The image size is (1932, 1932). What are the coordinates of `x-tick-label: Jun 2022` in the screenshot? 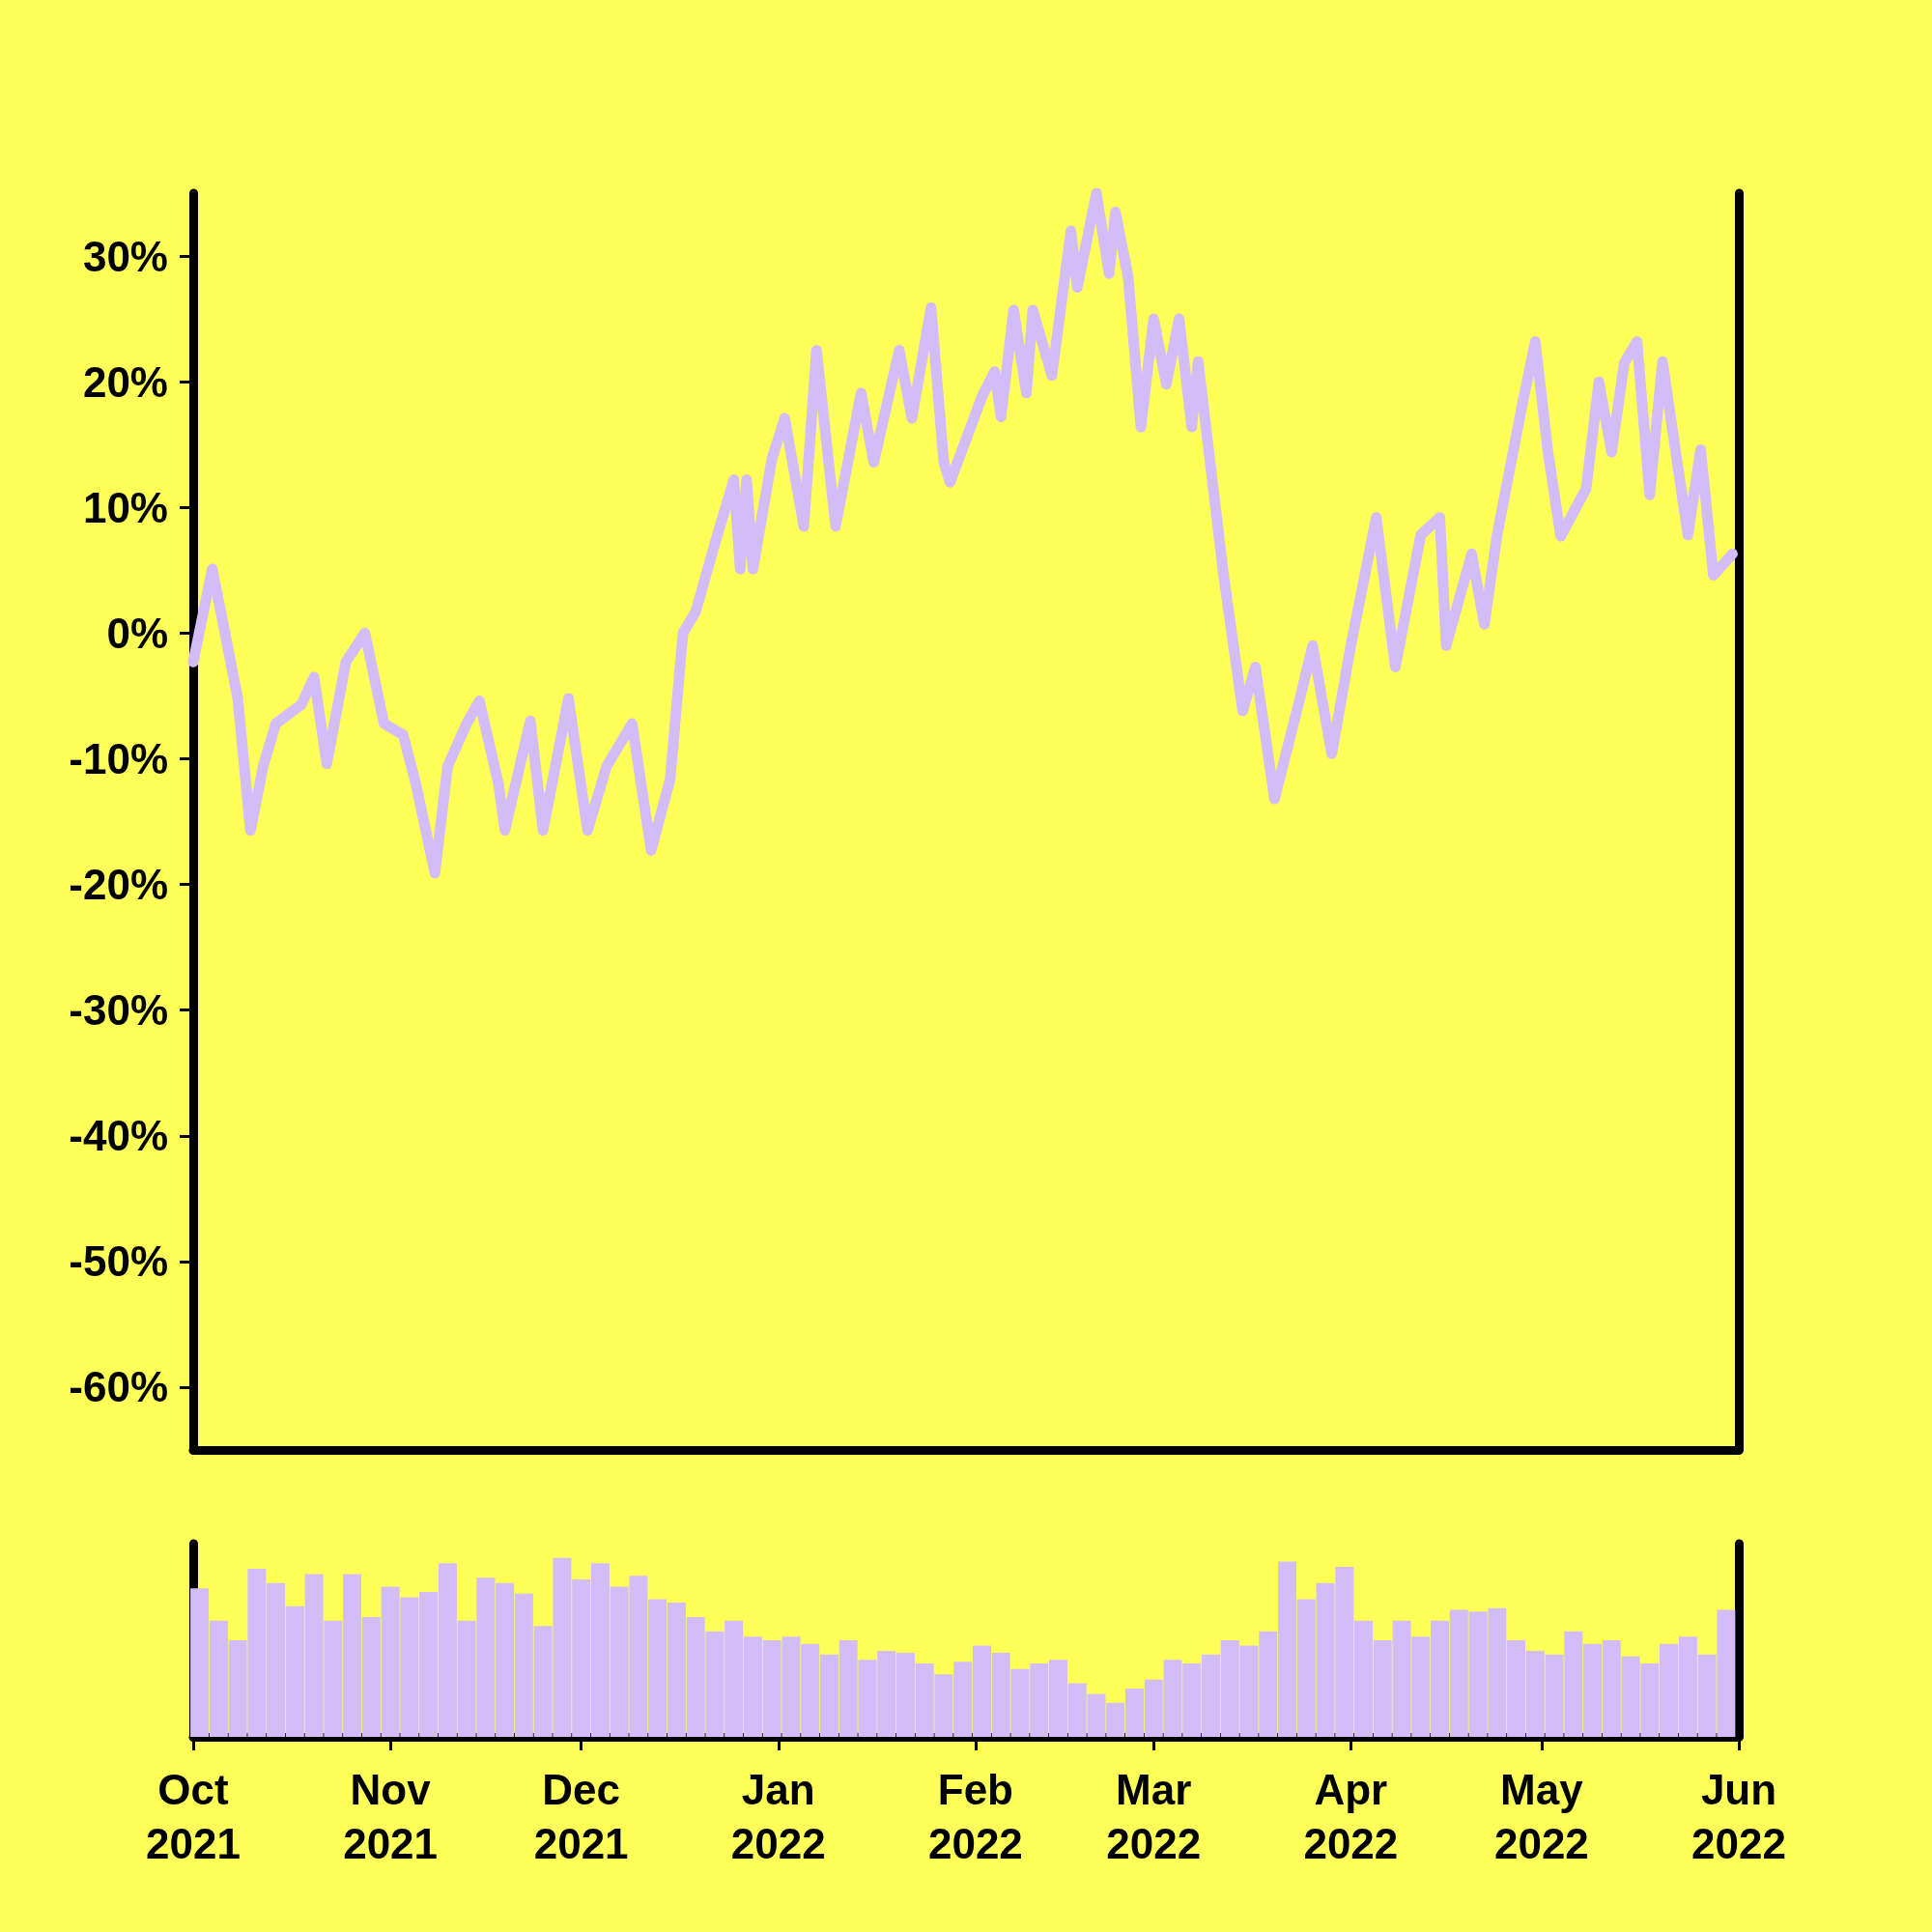 It's located at (1738, 1816).